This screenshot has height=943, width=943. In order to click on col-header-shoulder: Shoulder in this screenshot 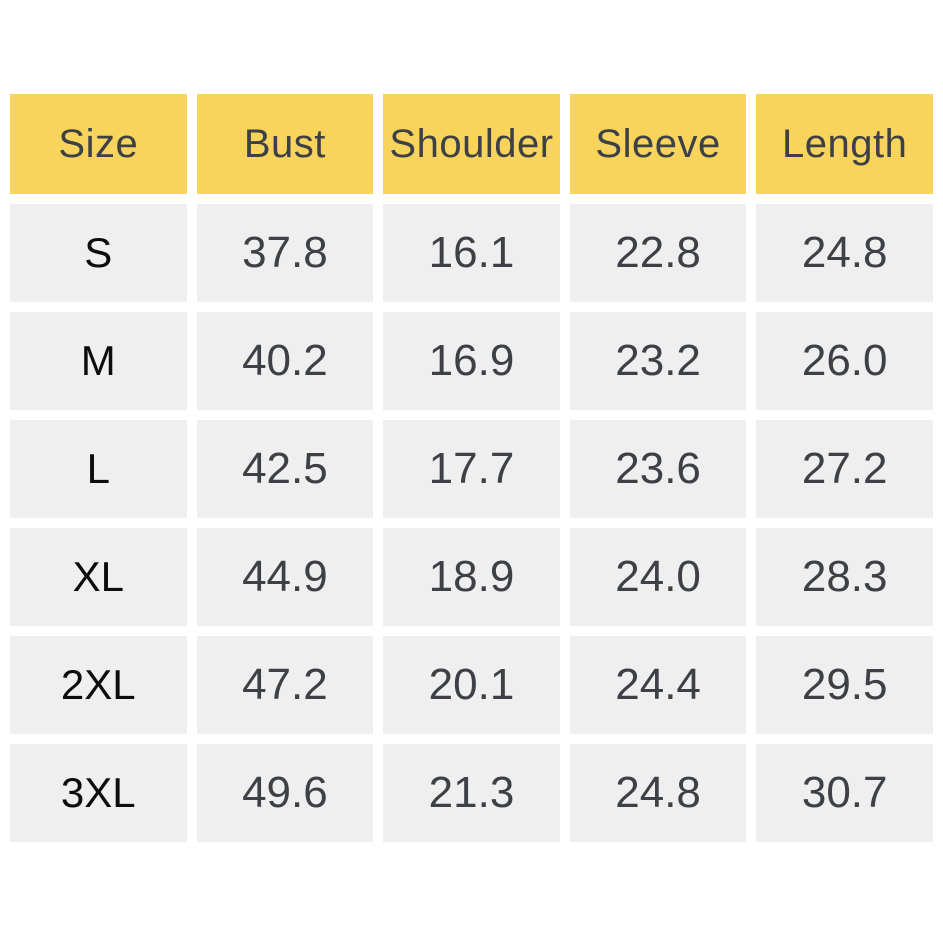, I will do `click(471, 144)`.